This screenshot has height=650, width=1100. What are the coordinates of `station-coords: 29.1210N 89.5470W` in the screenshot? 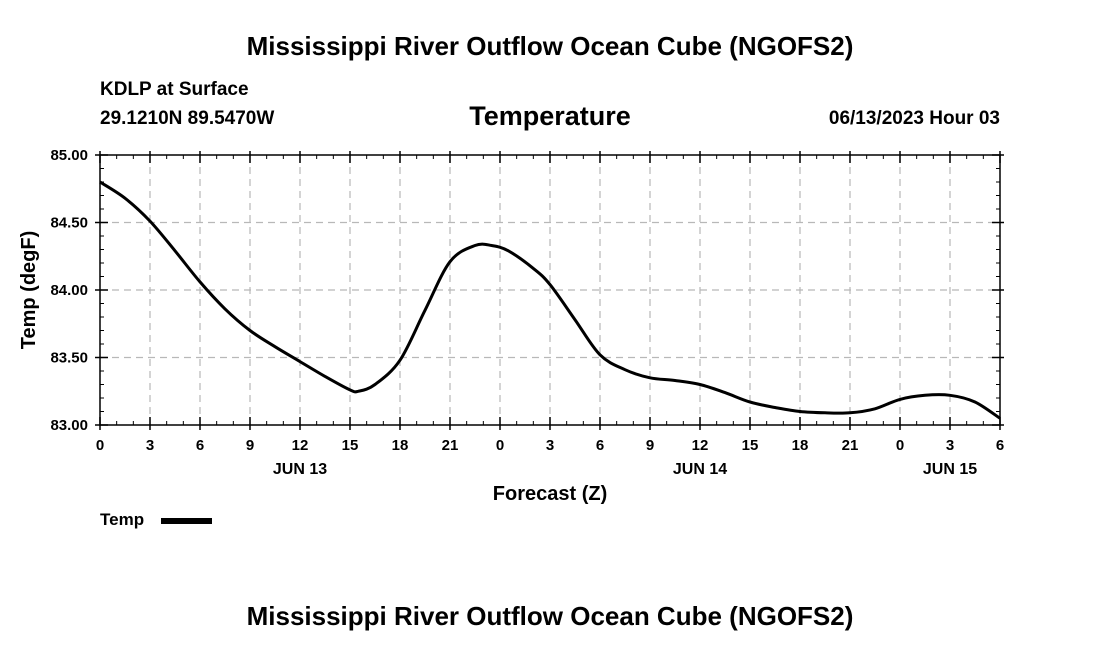 It's located at (187, 118).